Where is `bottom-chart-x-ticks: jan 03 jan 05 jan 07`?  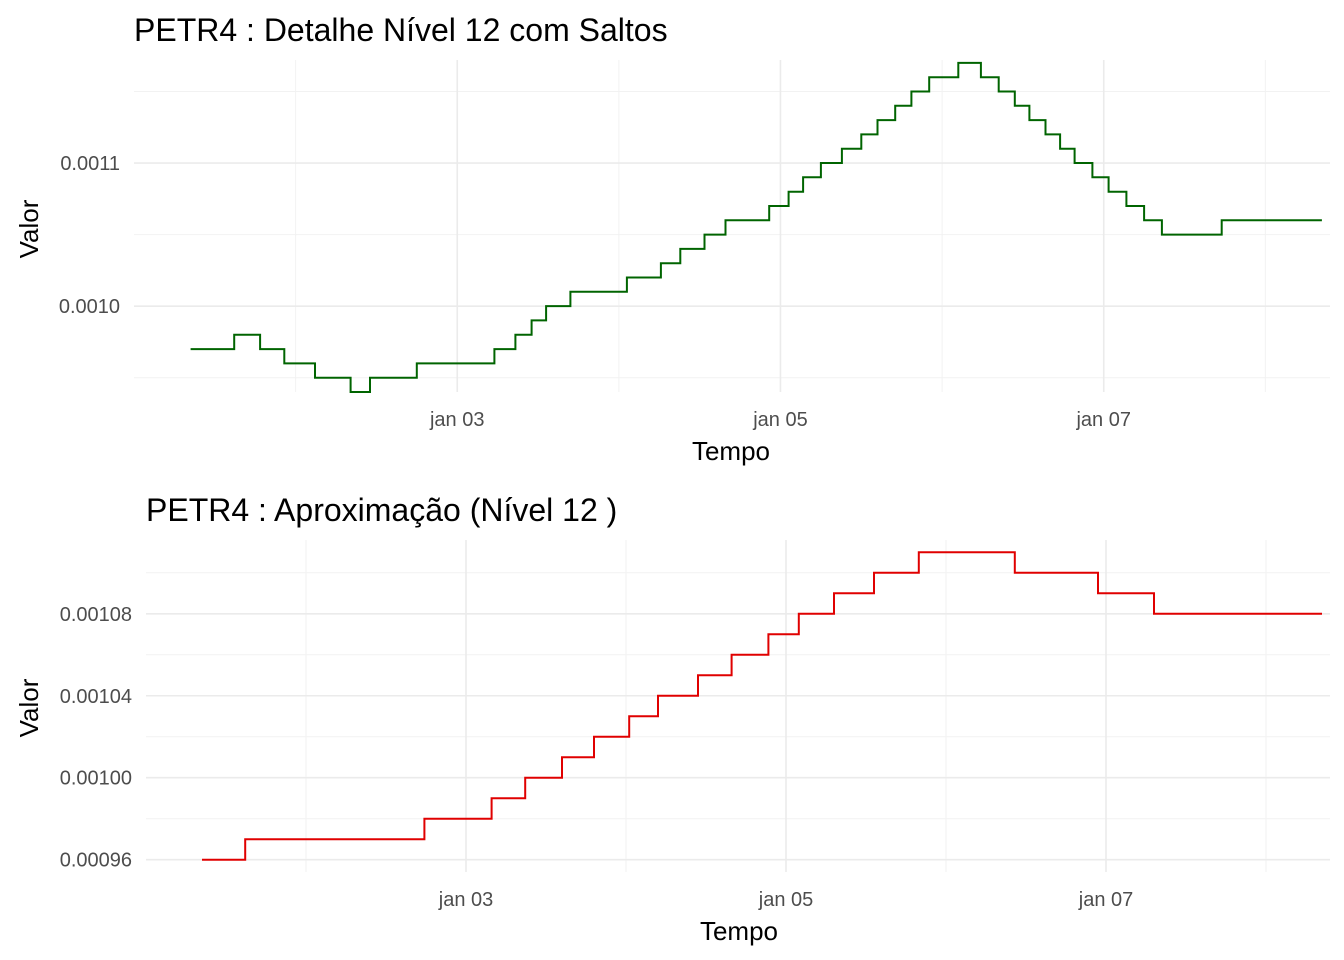
bottom-chart-x-ticks: jan 03 jan 05 jan 07 is located at coordinates (786, 900).